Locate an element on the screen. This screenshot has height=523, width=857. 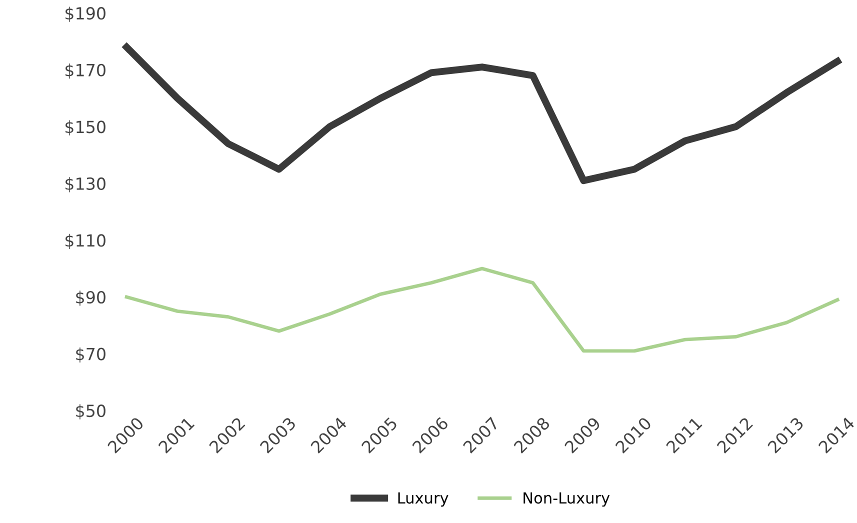
y-tick-label: $110 is located at coordinates (86, 241).